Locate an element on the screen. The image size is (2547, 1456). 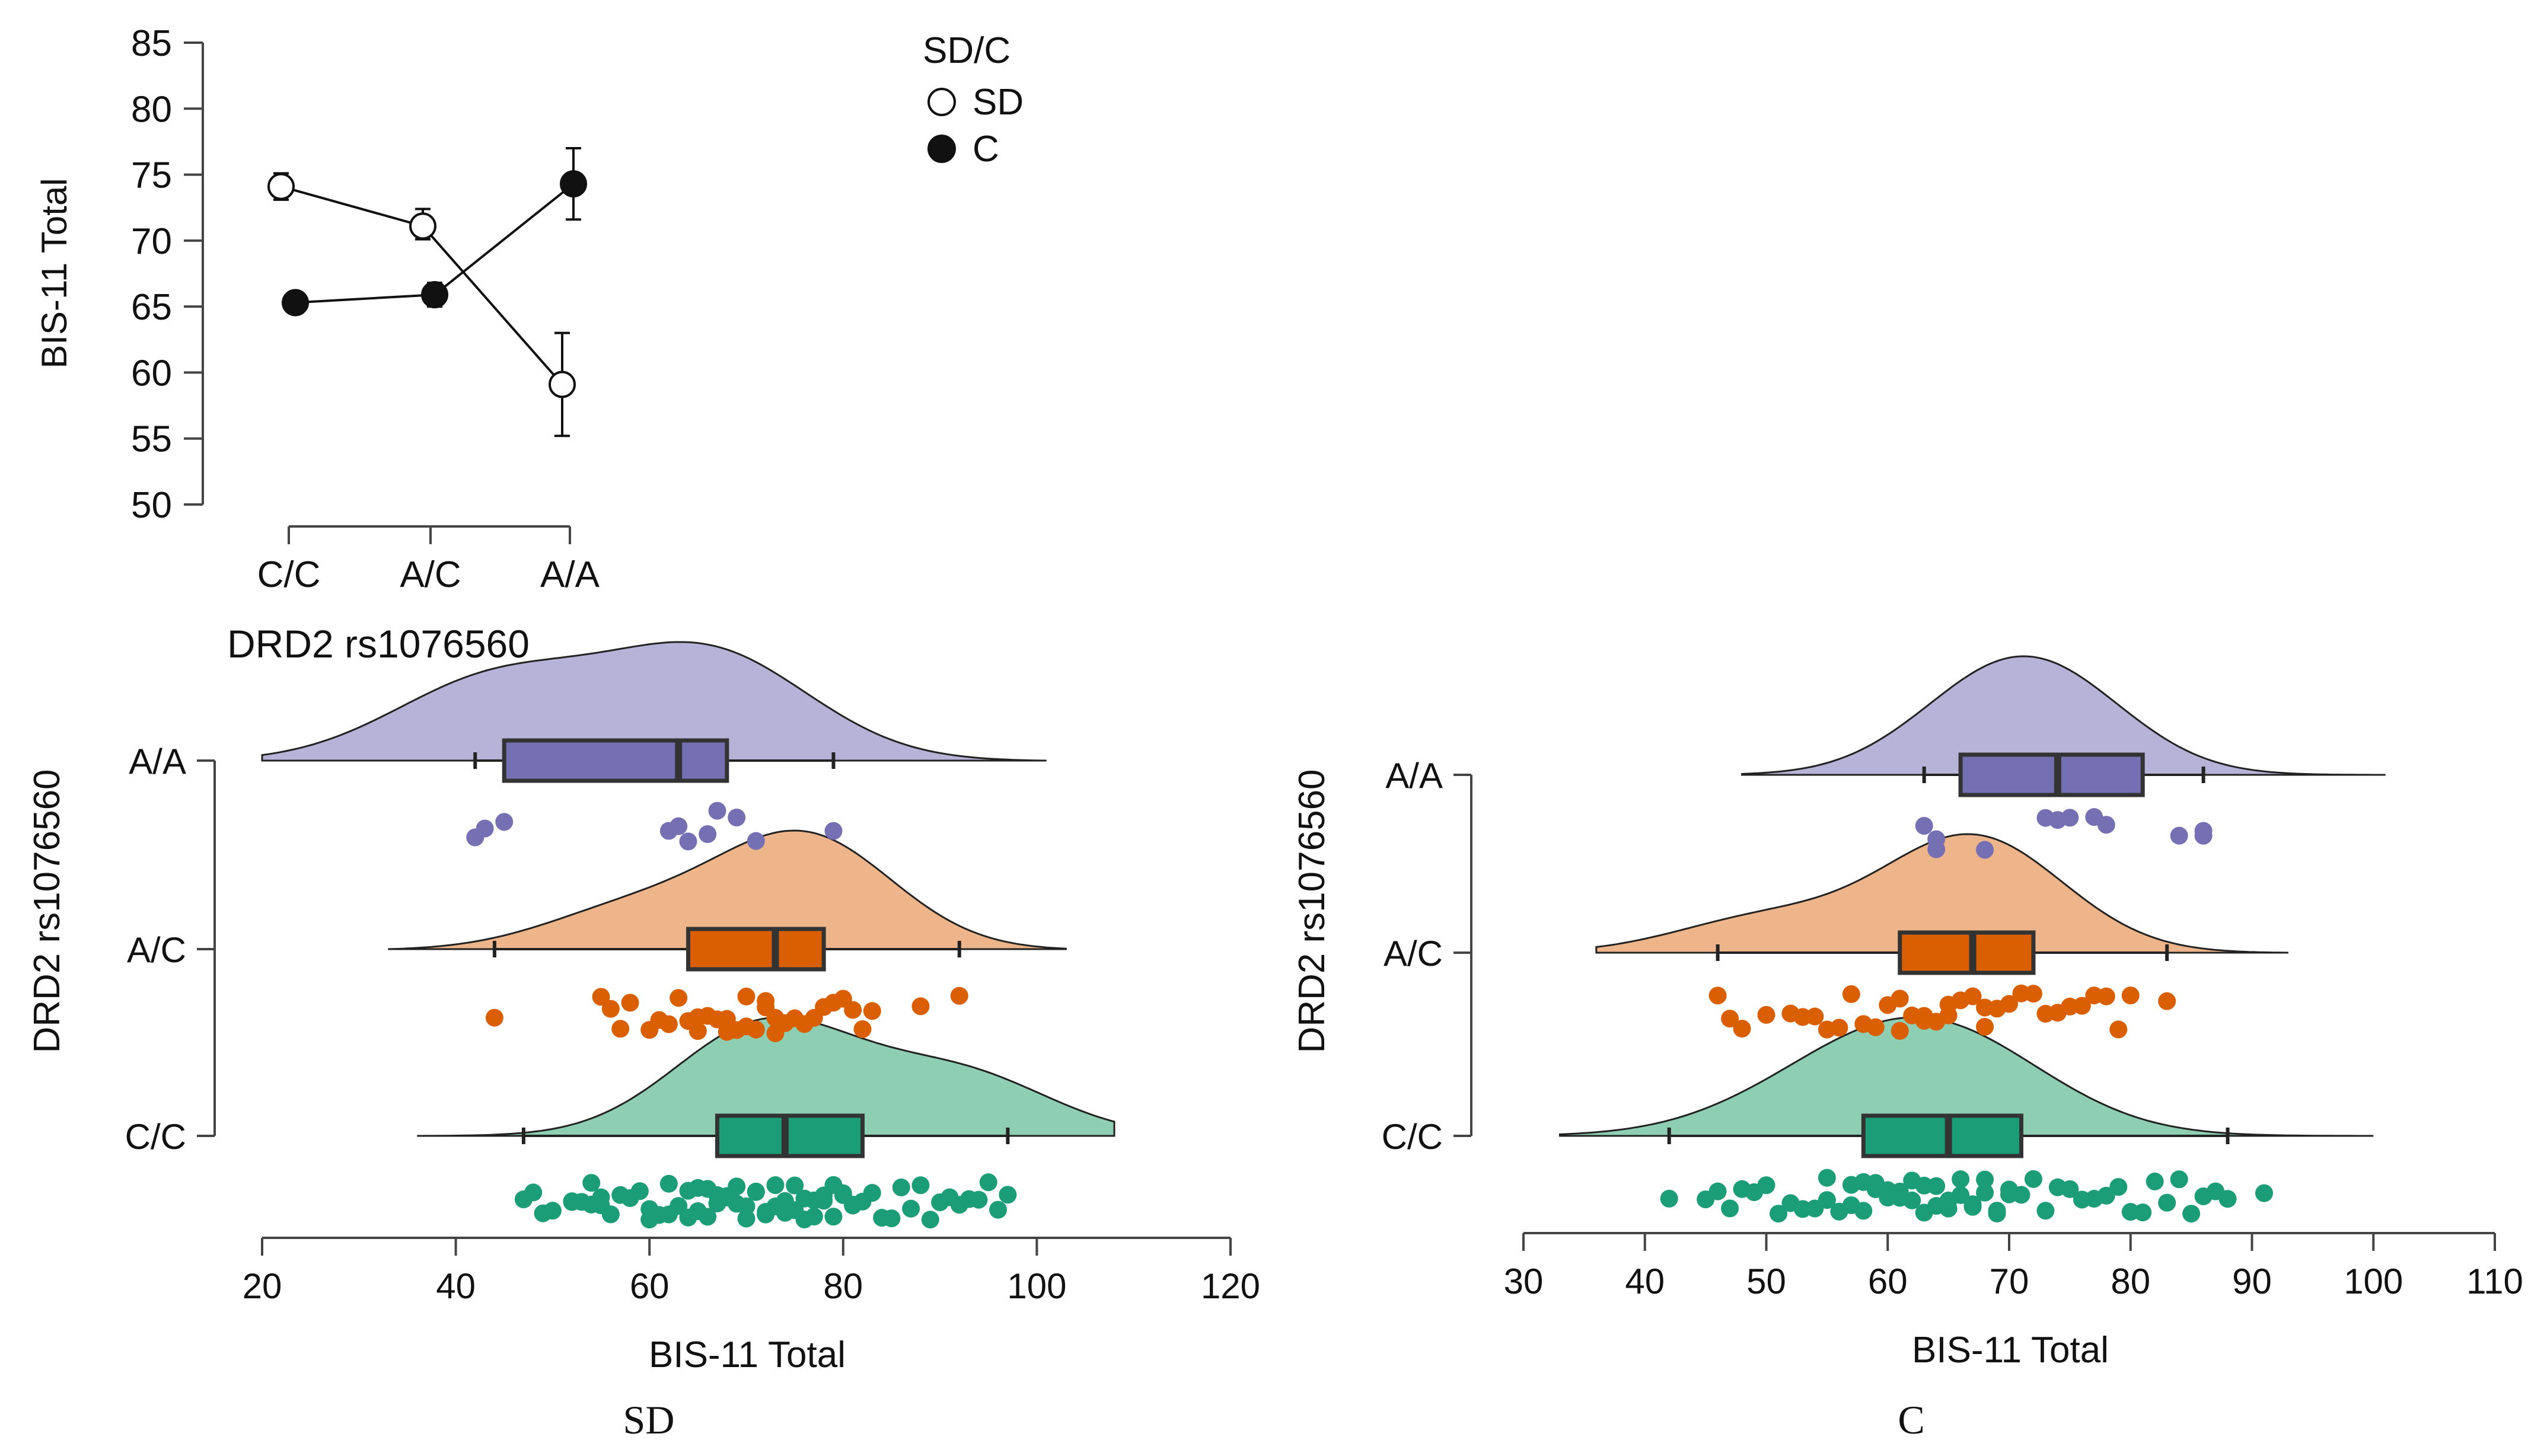
line-y-tick-label: 60 is located at coordinates (151, 373).